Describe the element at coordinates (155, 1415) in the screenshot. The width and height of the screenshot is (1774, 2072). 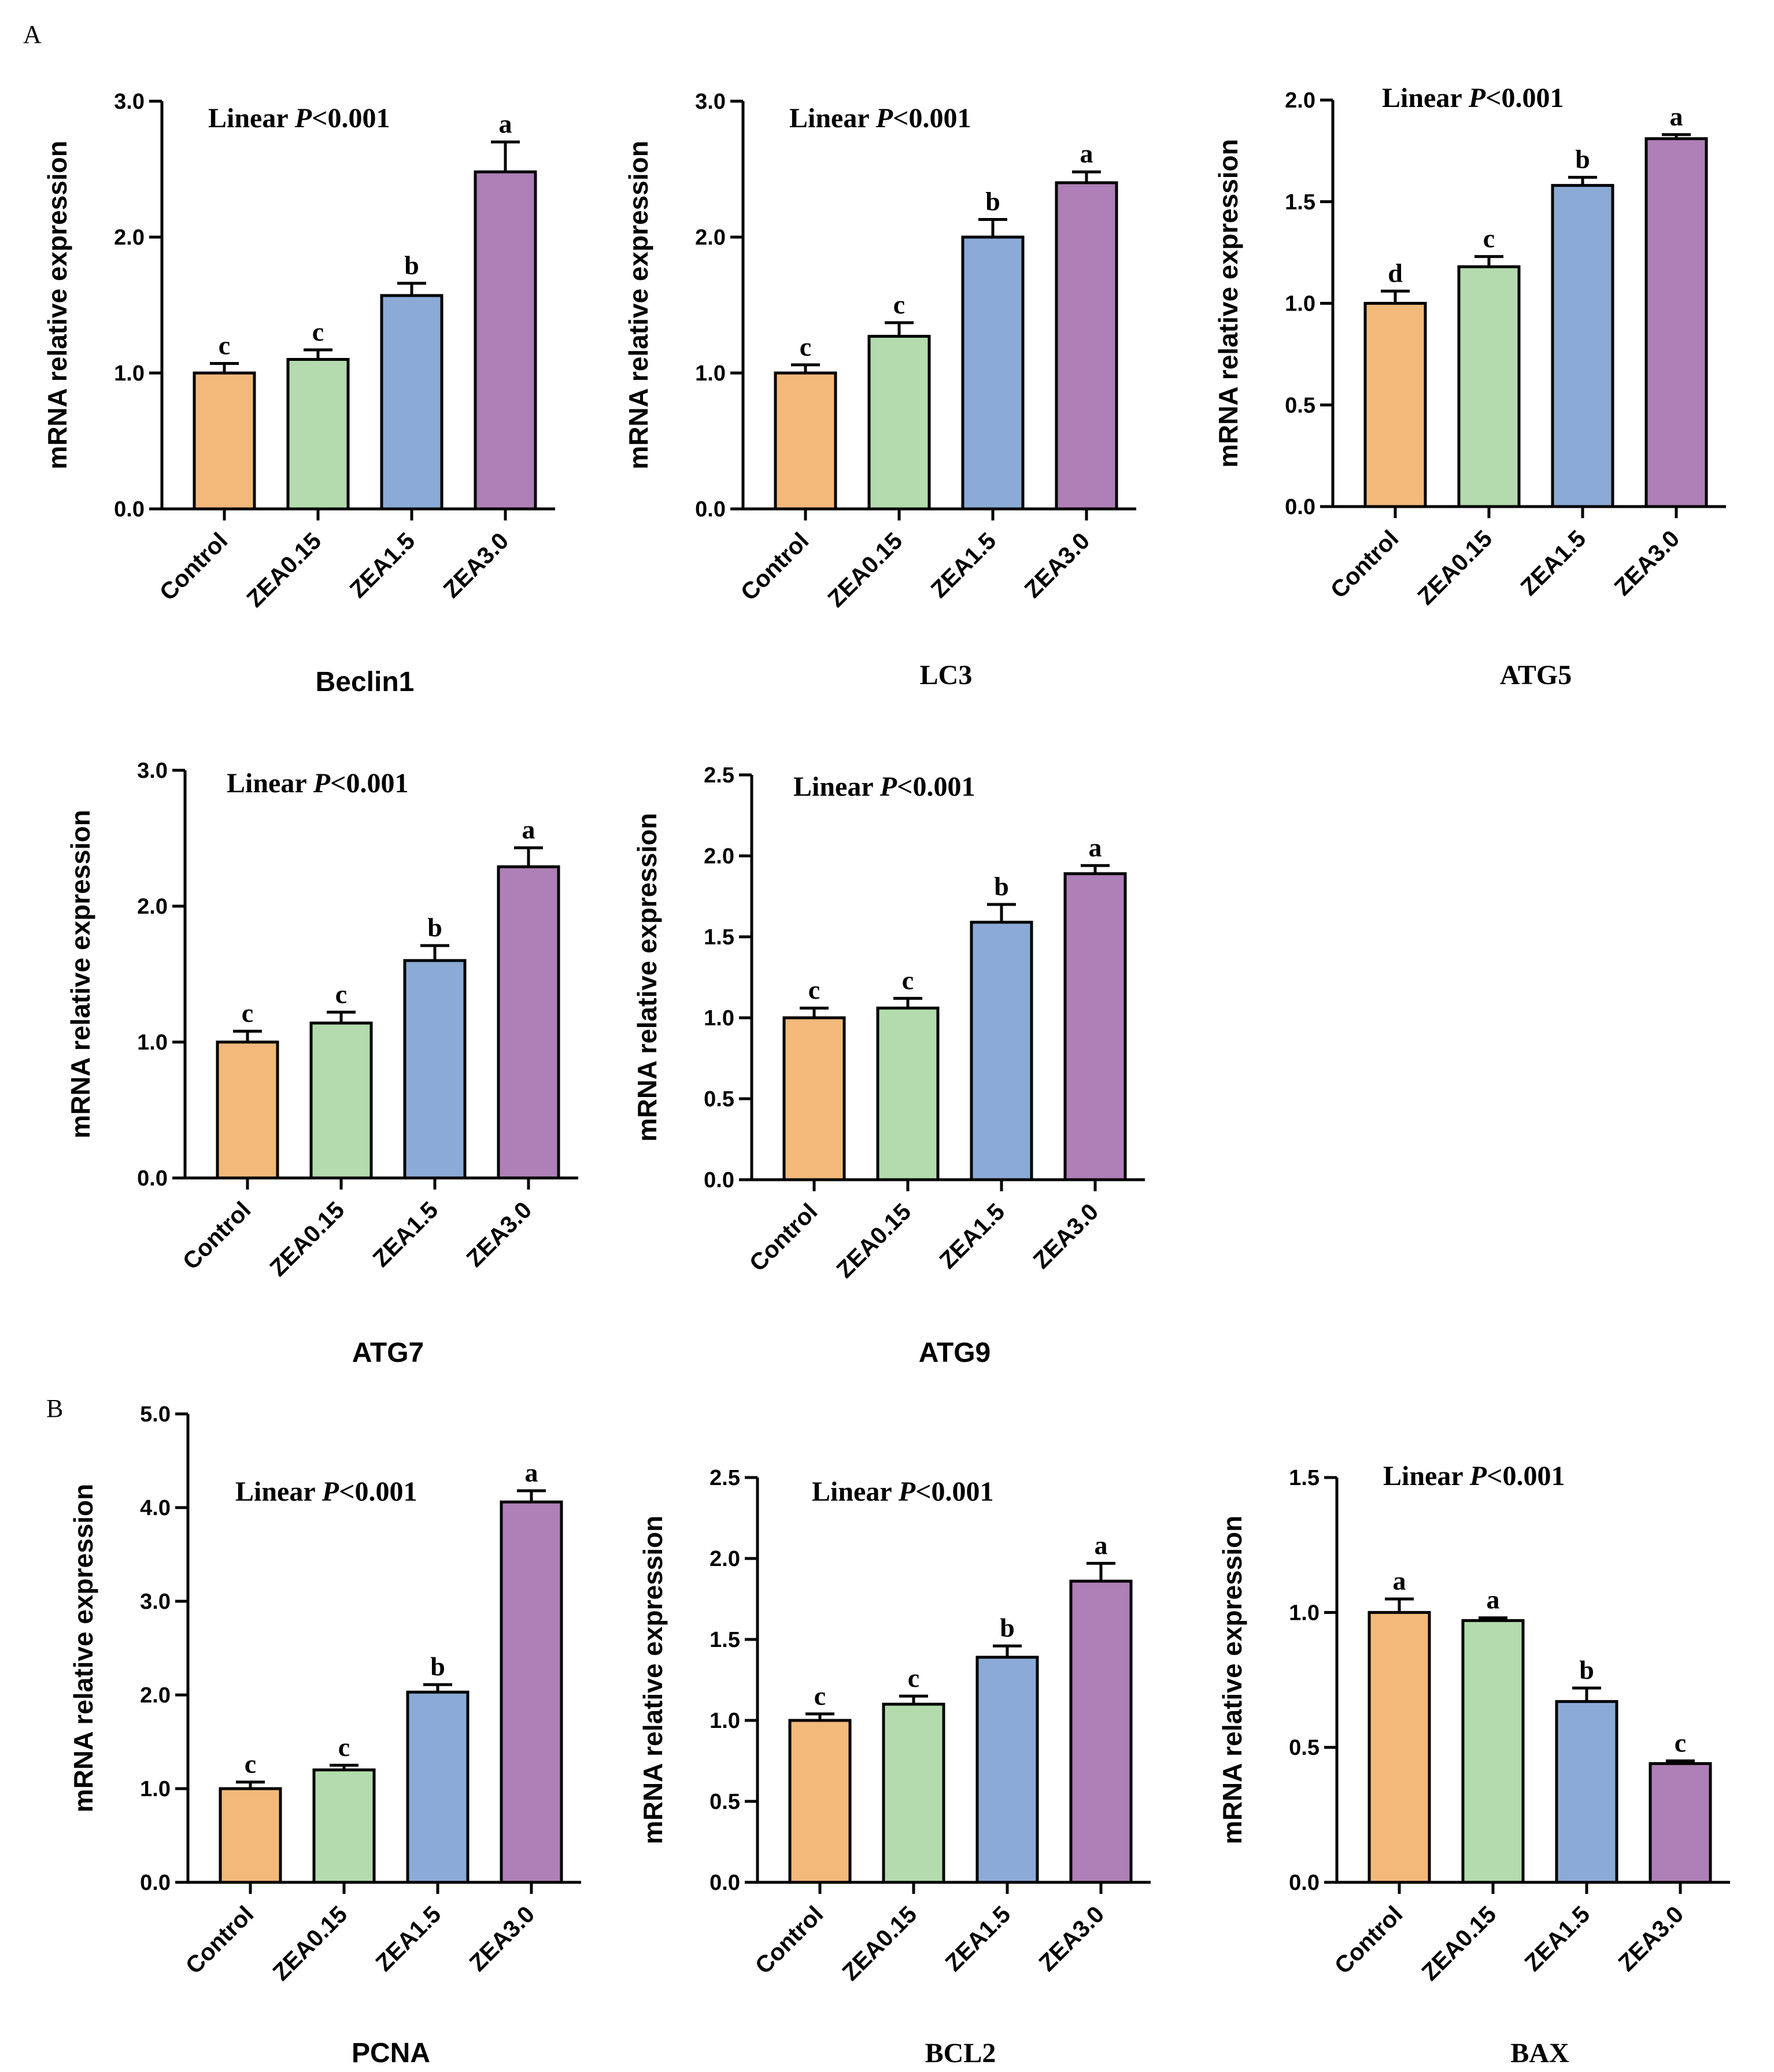
I see `y-tick-label: 5.0` at that location.